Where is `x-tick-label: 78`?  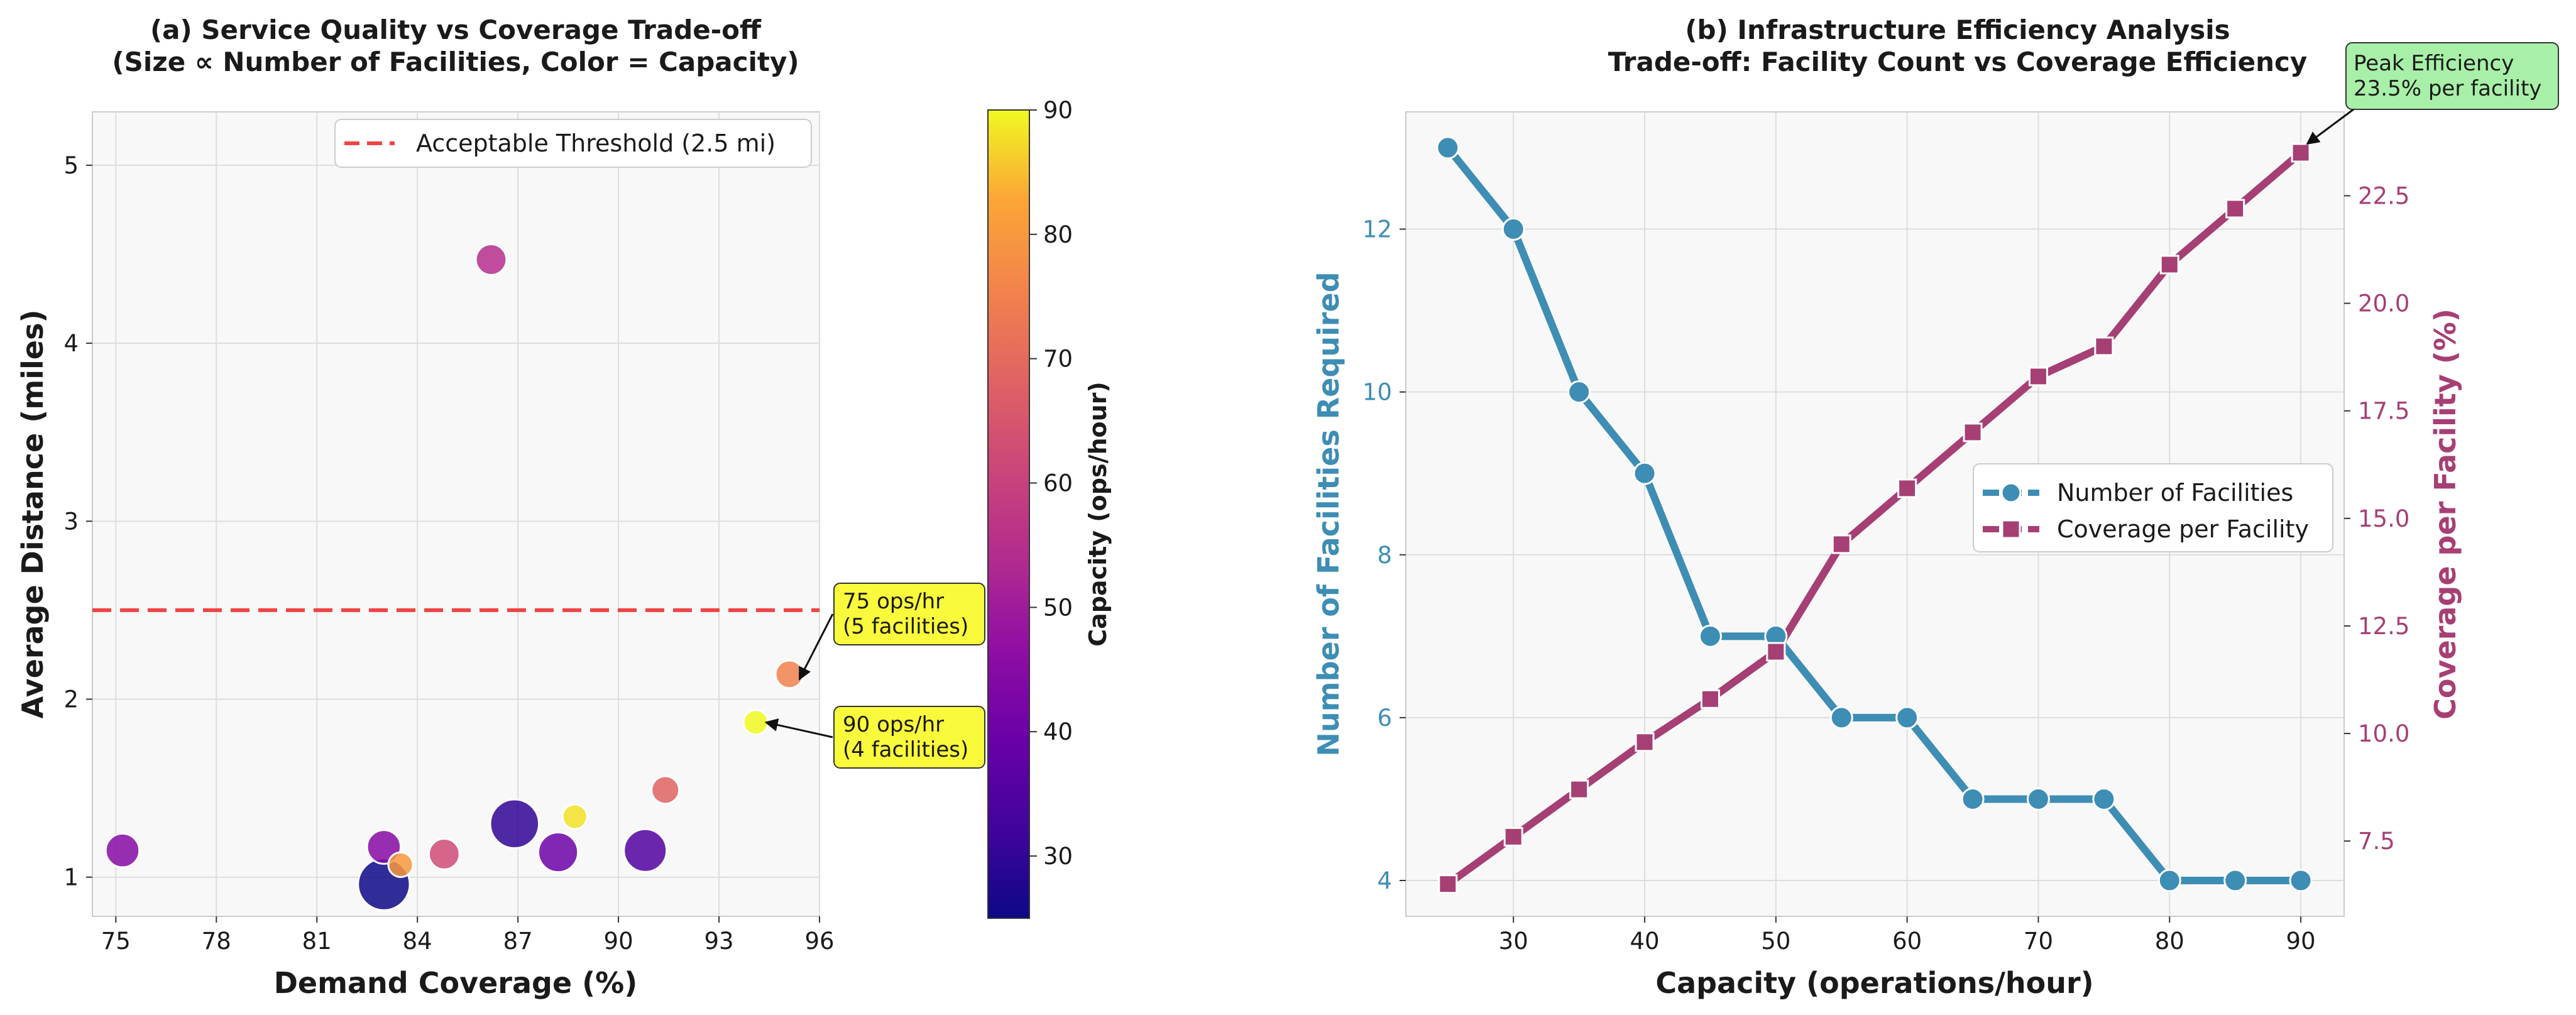
x-tick-label: 78 is located at coordinates (216, 941).